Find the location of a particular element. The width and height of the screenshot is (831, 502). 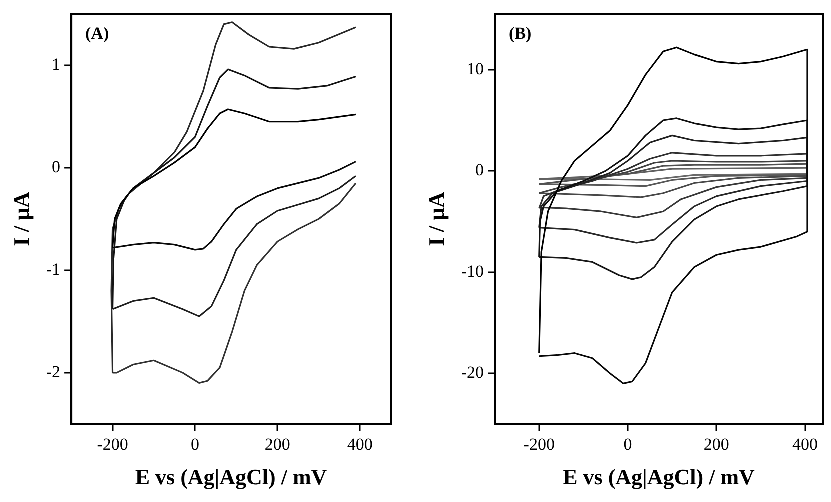

y-tick-label: 10 is located at coordinates (475, 68).